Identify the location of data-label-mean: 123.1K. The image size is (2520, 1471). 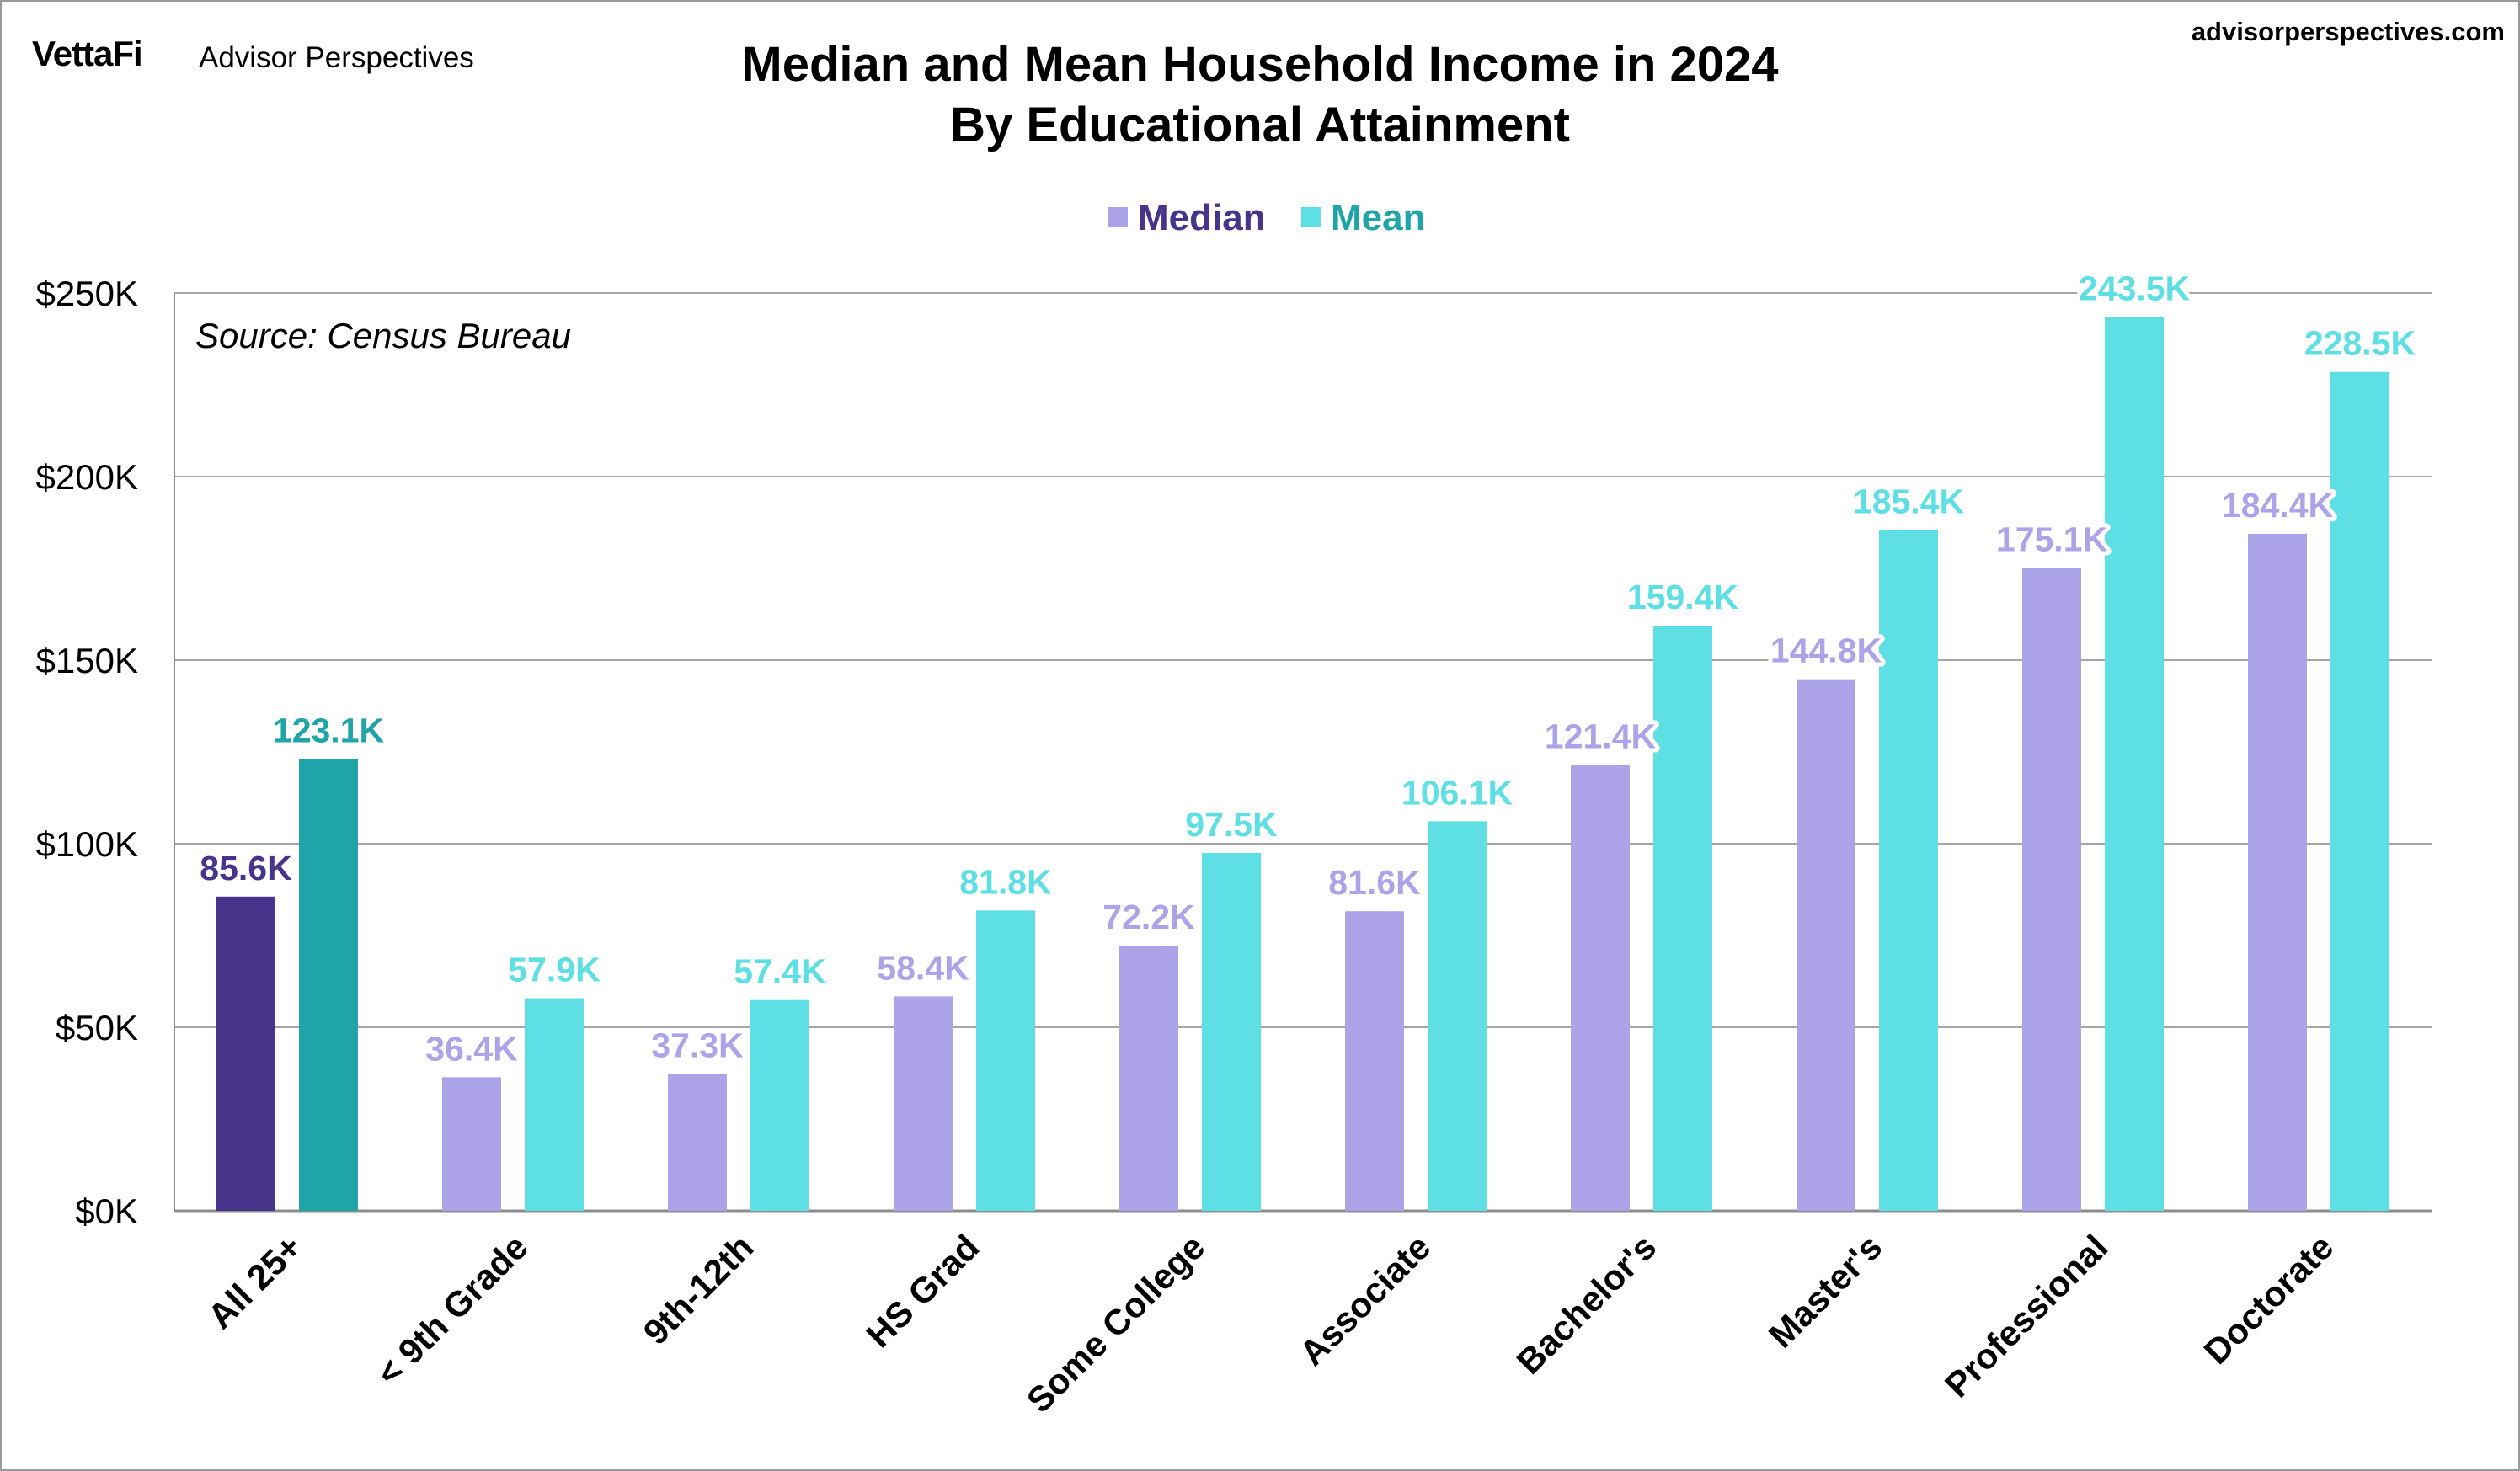
(329, 730).